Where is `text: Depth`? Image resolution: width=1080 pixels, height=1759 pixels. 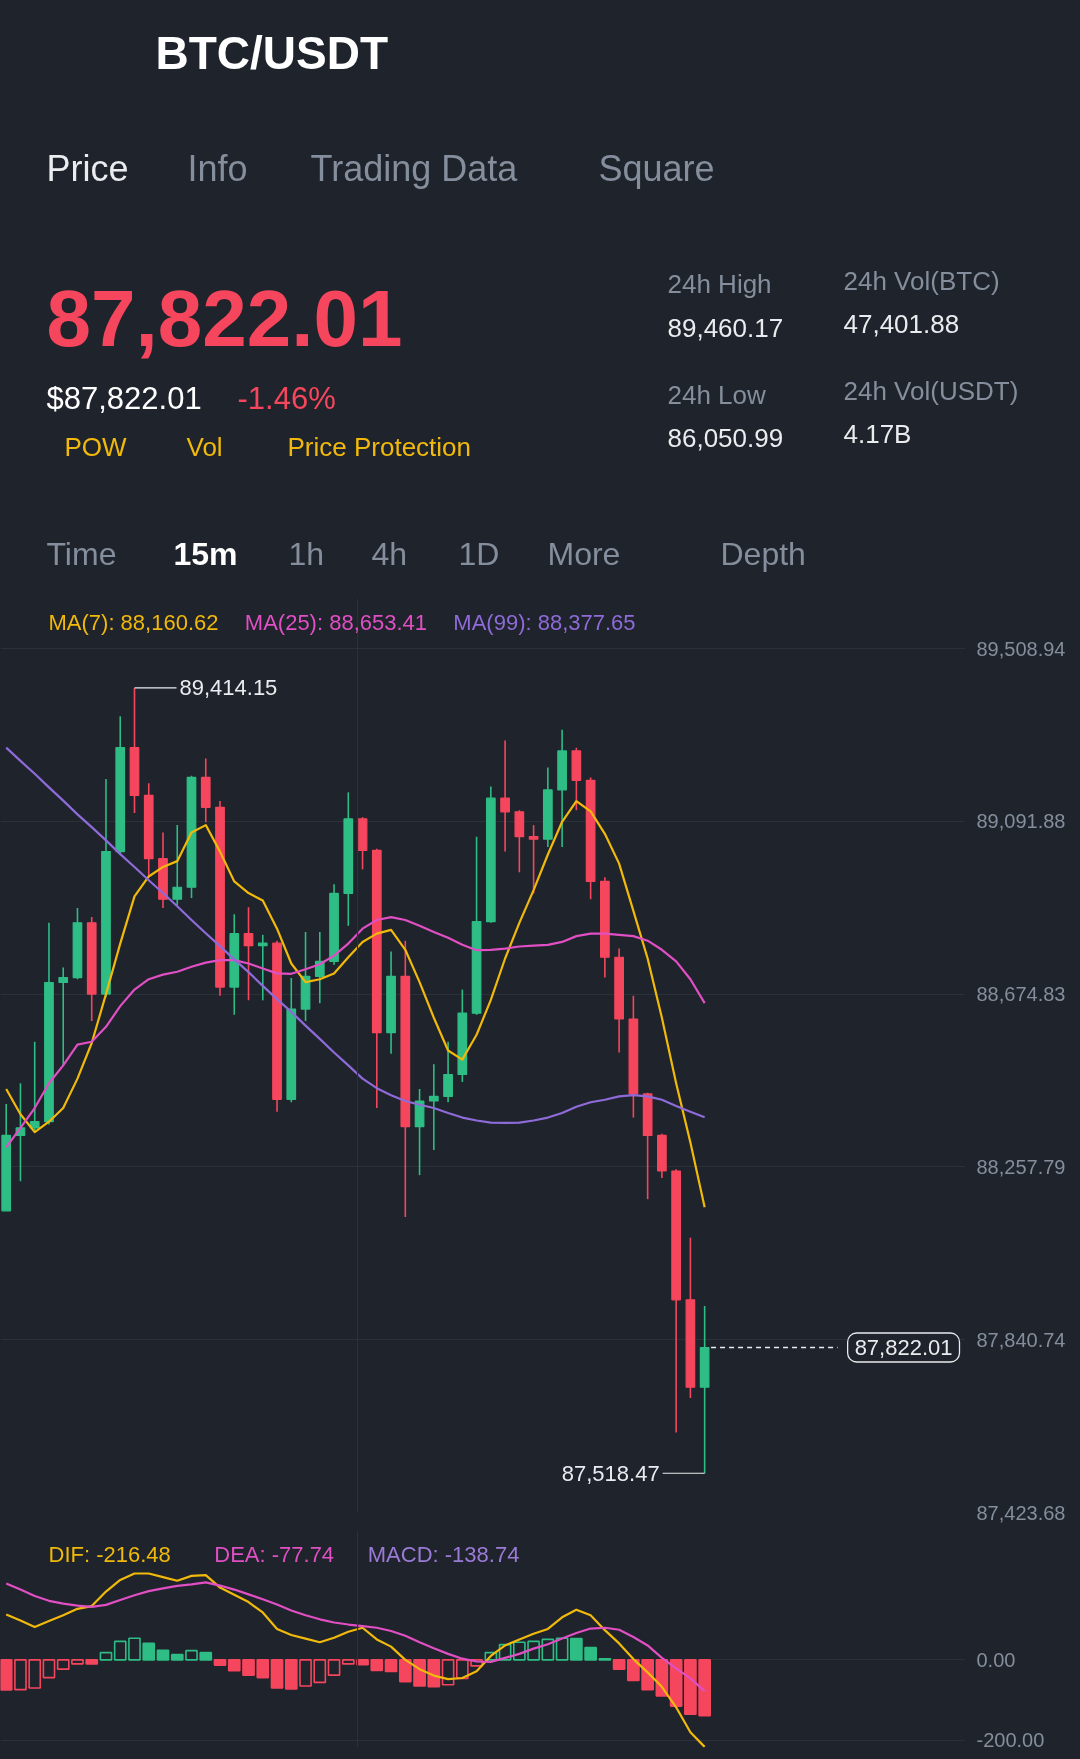
text: Depth is located at coordinates (763, 553).